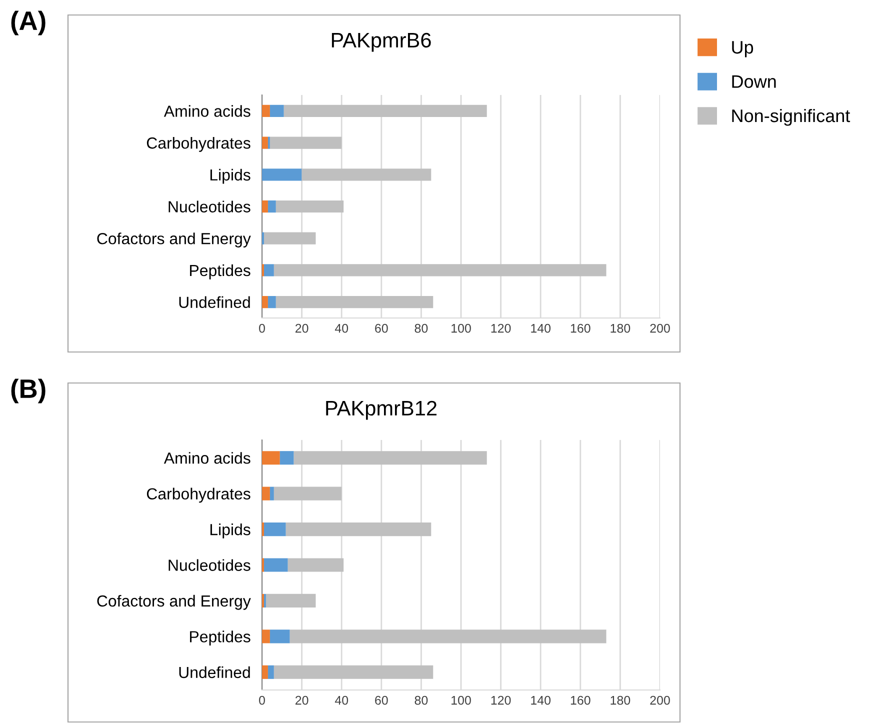 This screenshot has width=877, height=726. What do you see at coordinates (28, 391) in the screenshot?
I see `text: (B)` at bounding box center [28, 391].